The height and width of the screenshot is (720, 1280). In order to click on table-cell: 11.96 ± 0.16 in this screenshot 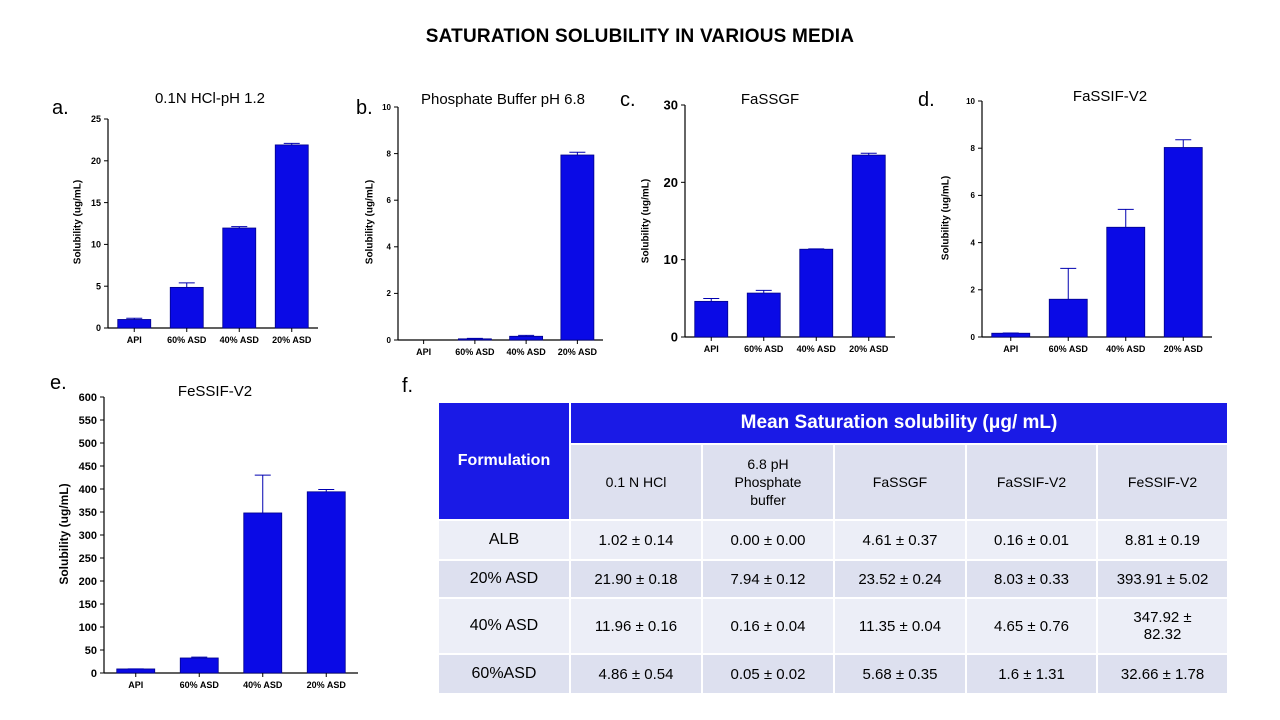, I will do `click(636, 626)`.